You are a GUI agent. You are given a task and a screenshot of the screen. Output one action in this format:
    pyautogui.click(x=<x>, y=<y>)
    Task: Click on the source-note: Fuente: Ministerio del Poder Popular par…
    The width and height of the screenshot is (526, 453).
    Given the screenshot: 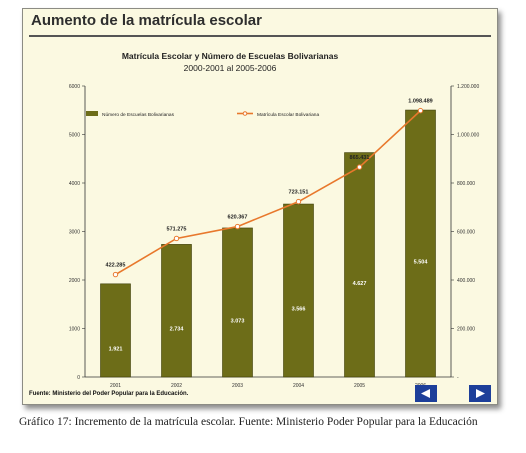 What is the action you would take?
    pyautogui.click(x=109, y=394)
    